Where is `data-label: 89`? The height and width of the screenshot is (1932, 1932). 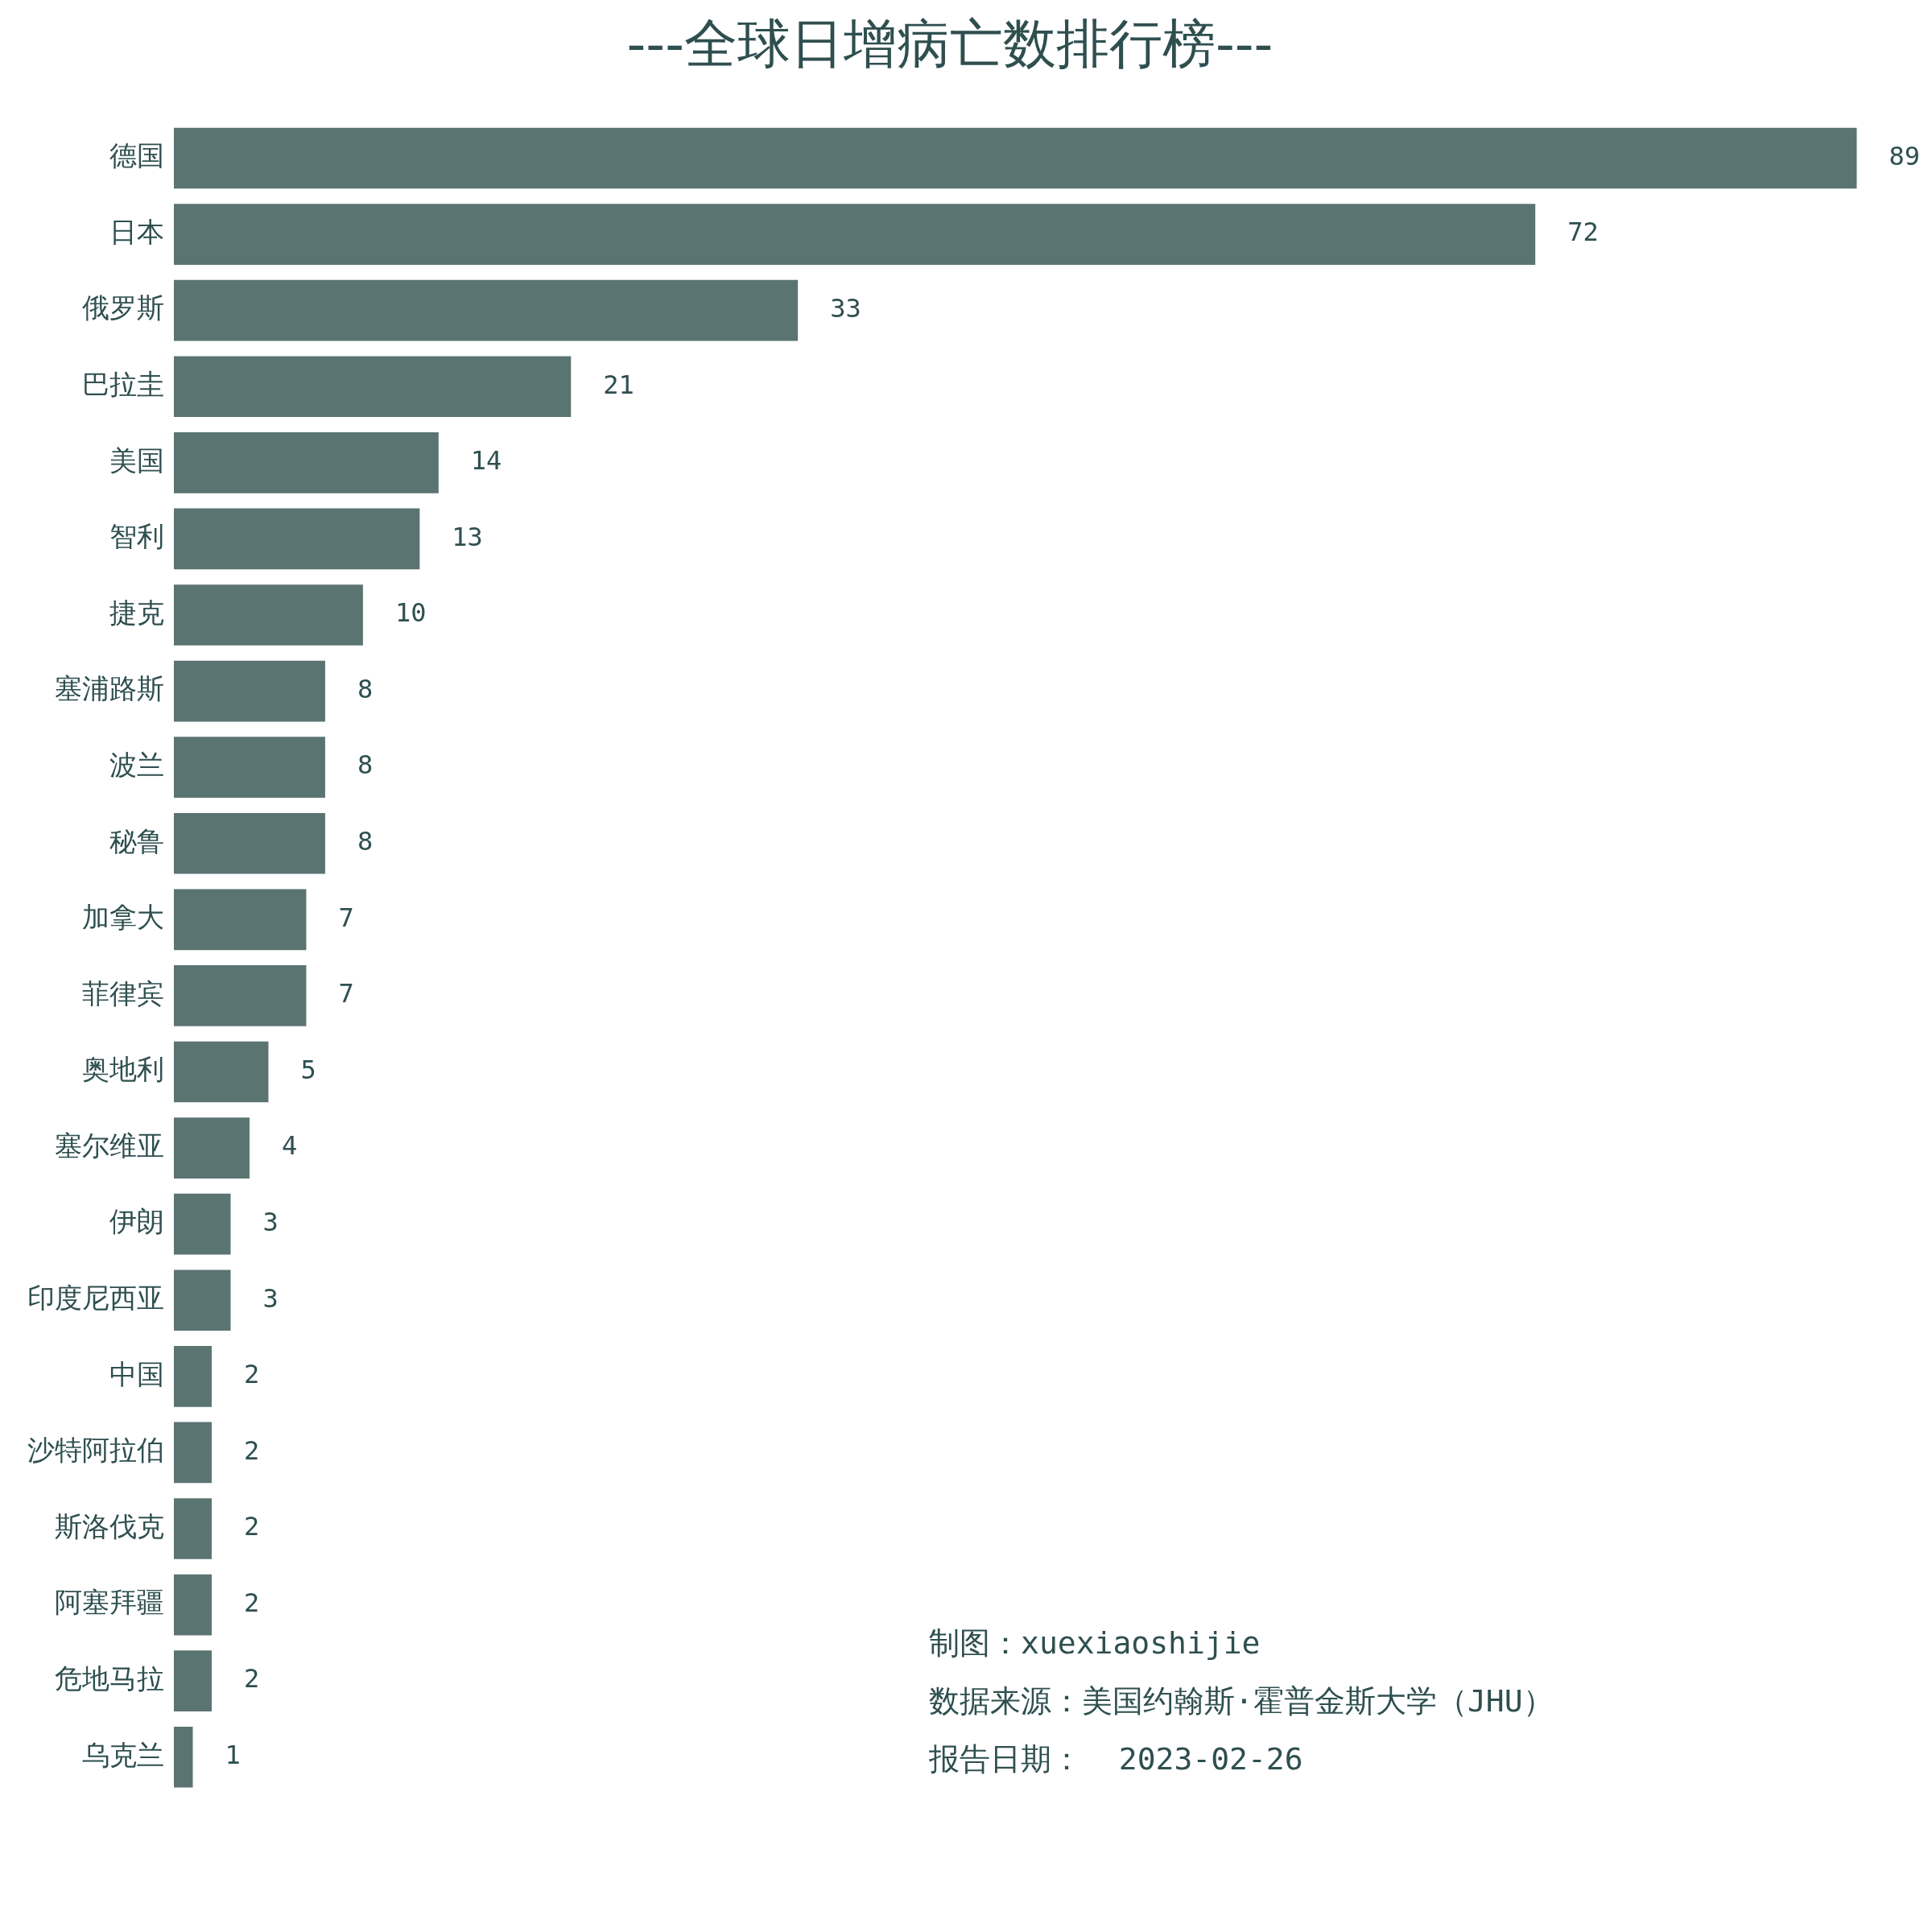
data-label: 89 is located at coordinates (1905, 155).